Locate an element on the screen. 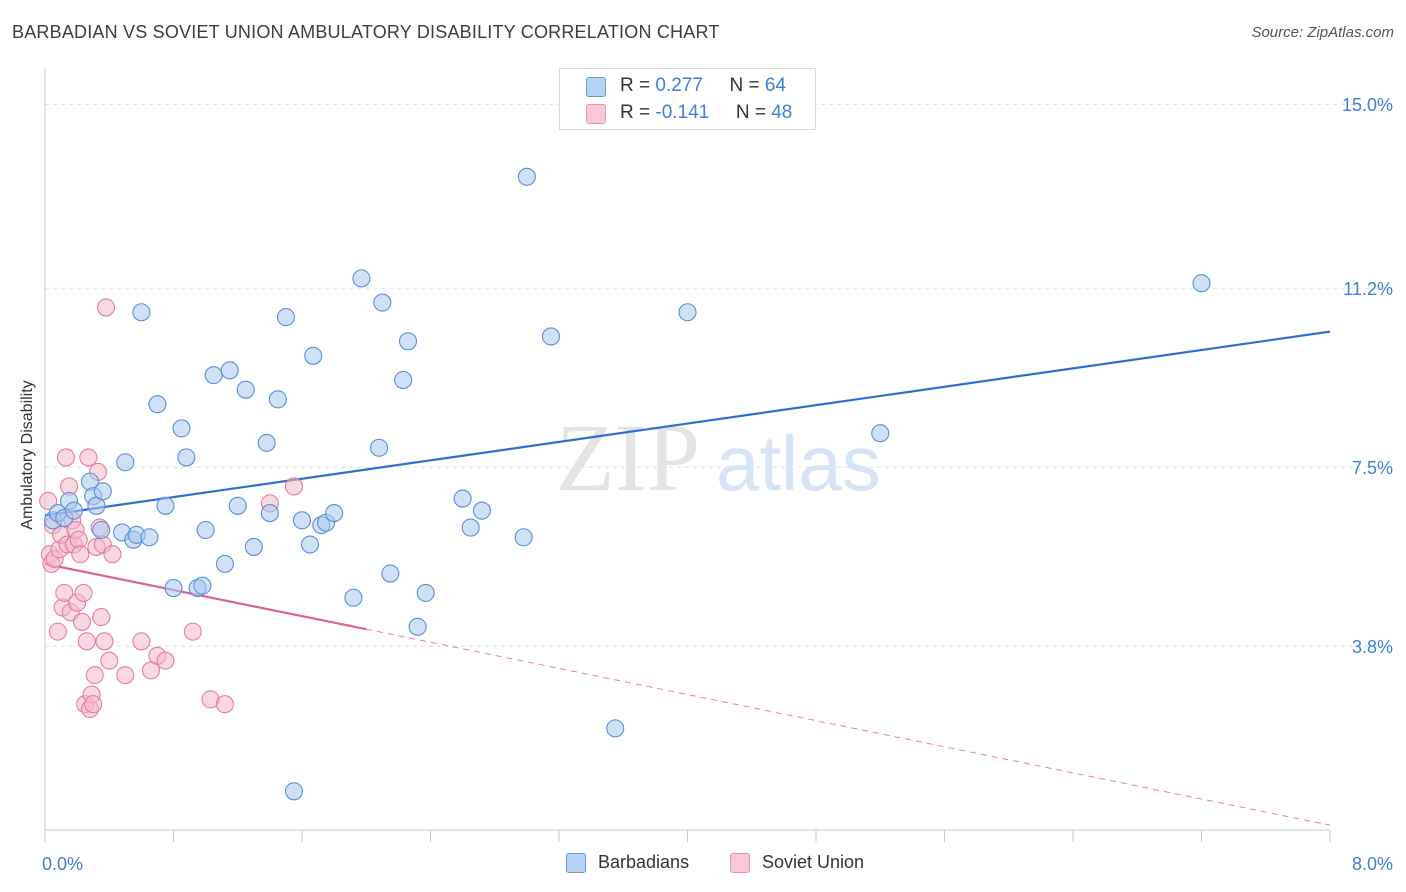  bottom-swatch-soviet-union is located at coordinates (740, 863).